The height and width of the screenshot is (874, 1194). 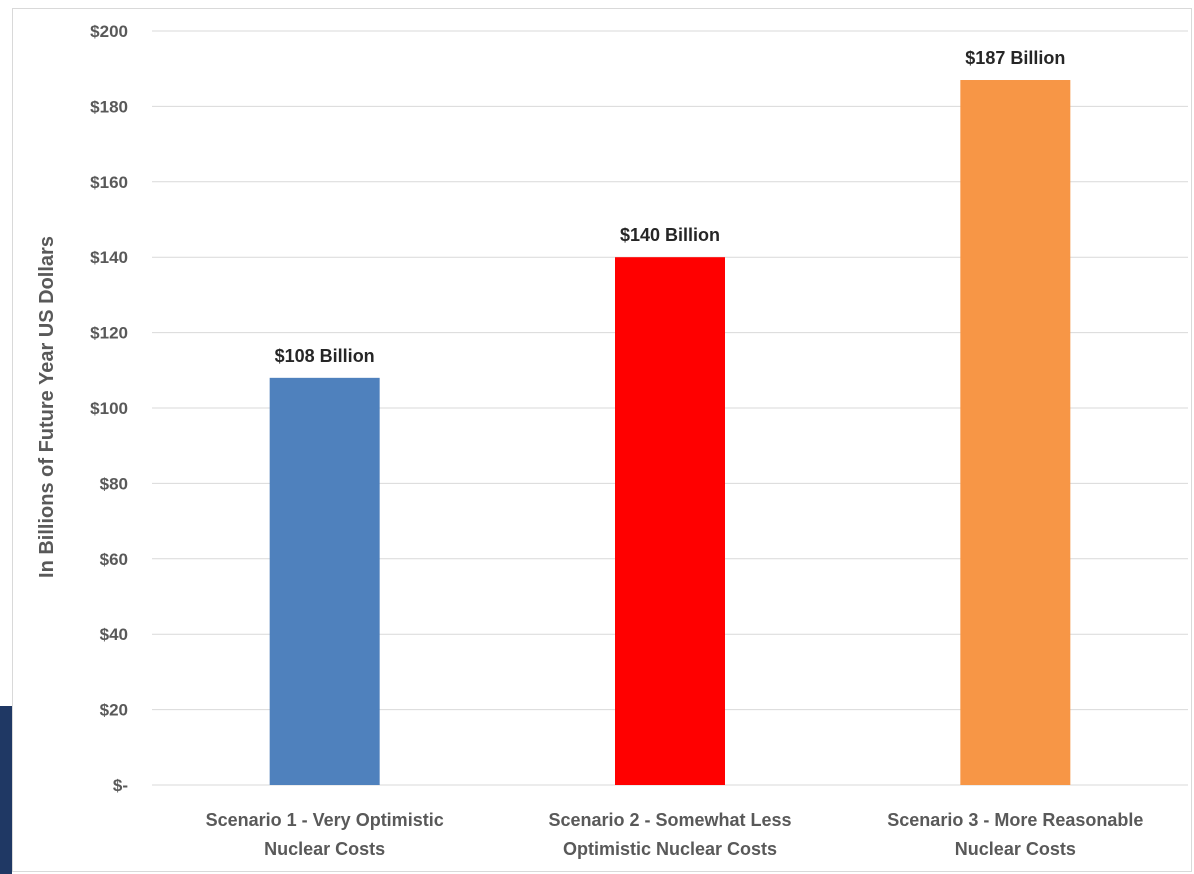 I want to click on y-tick-label: $160, so click(x=109, y=182).